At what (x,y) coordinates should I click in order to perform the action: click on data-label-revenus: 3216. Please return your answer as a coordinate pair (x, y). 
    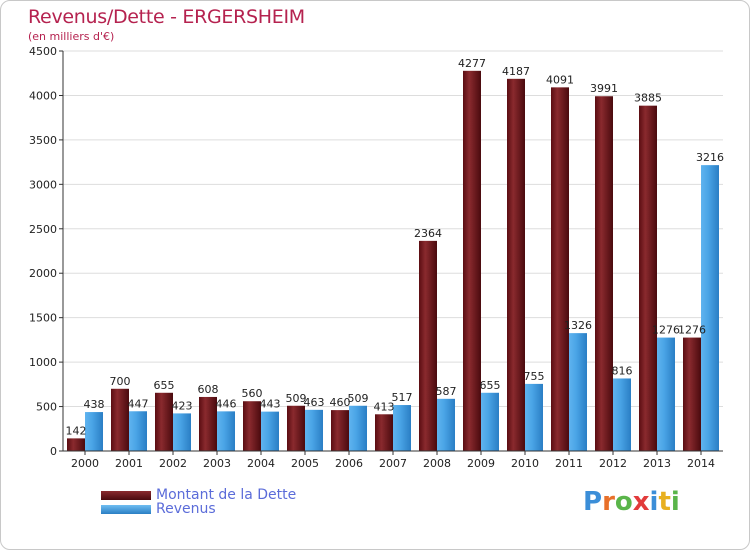
    Looking at the image, I should click on (710, 157).